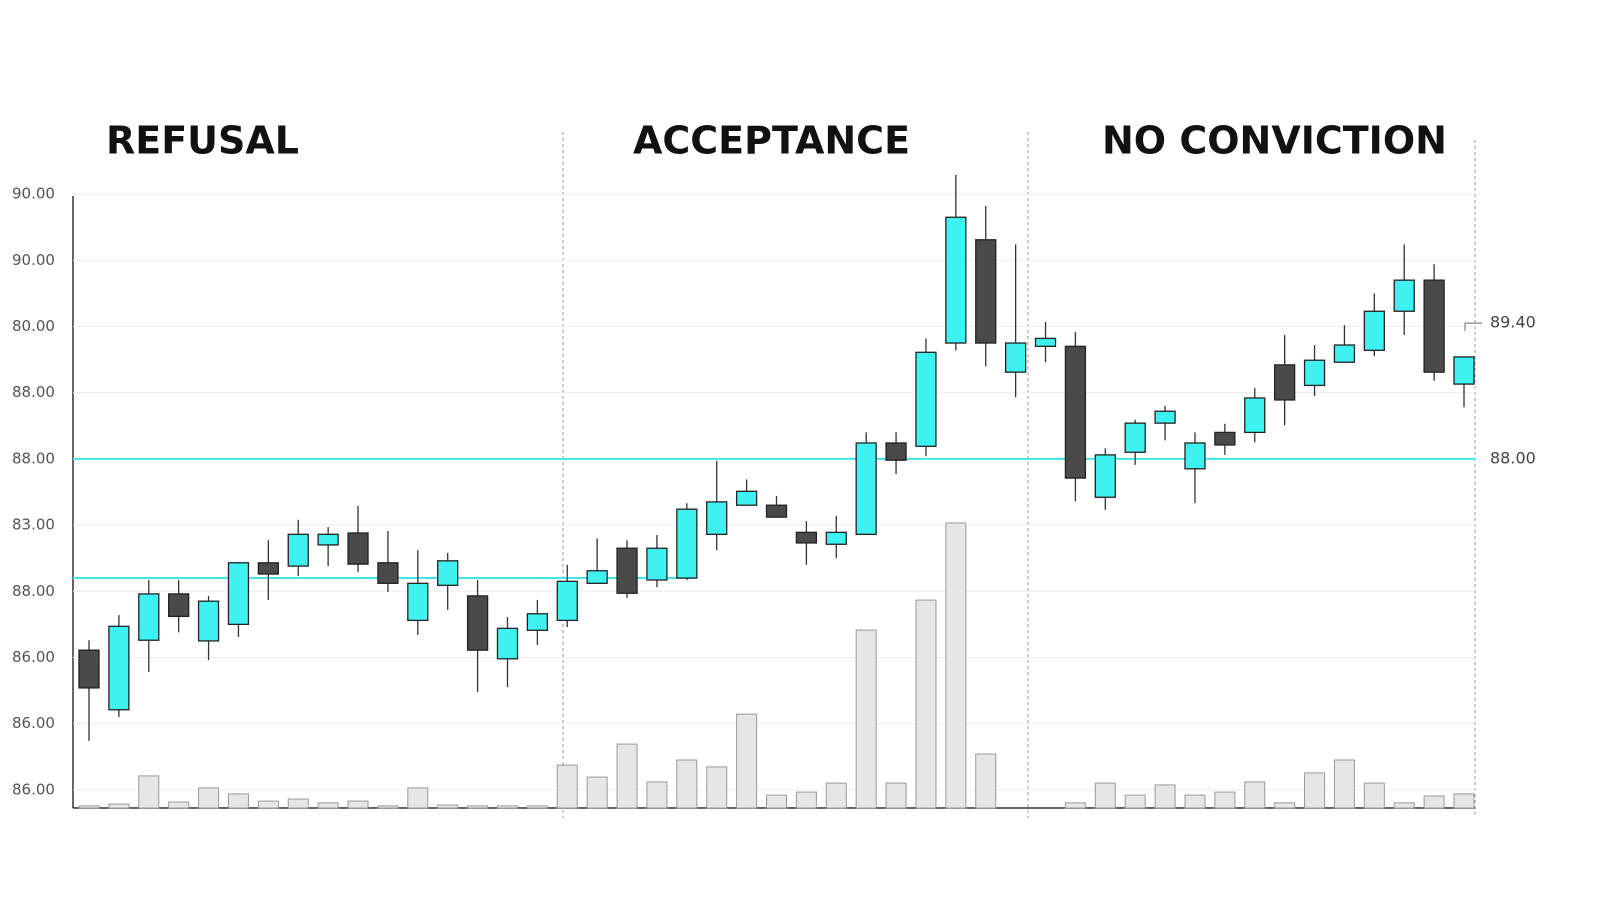  I want to click on price-label: 89.40, so click(1513, 322).